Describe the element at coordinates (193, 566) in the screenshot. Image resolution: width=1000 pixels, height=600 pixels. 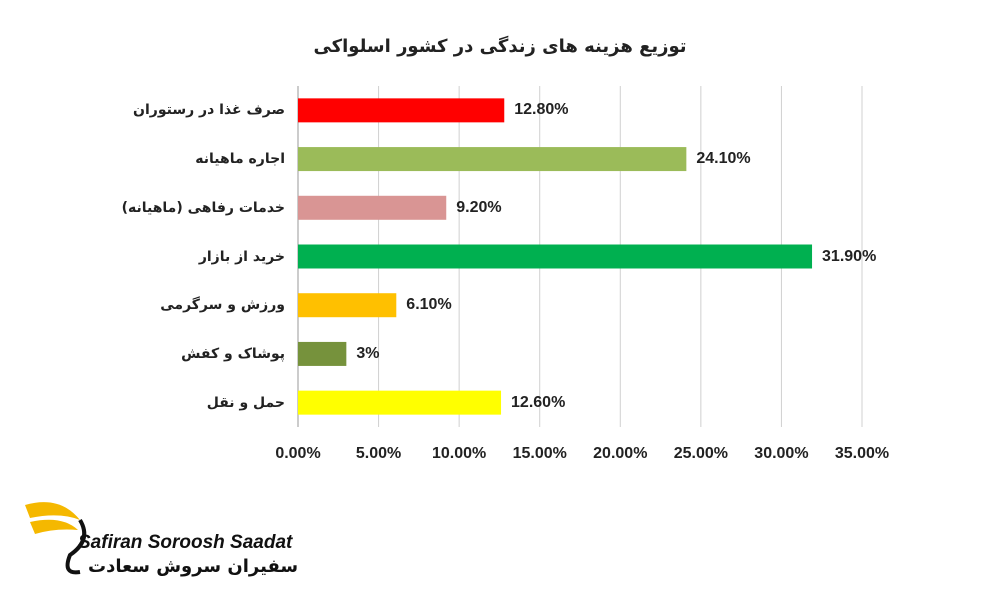
I see `logo-subtext: سفیران سروش سعادت` at that location.